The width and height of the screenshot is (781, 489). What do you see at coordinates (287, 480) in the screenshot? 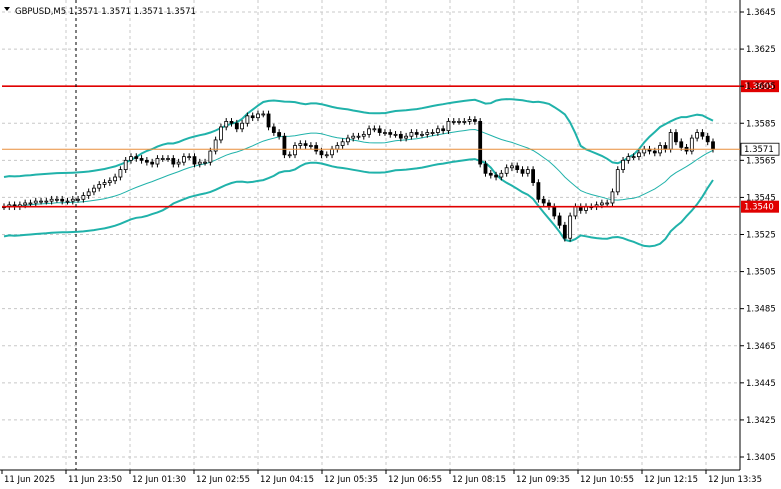
I see `x-tick-label: 12 Jun 04:15` at bounding box center [287, 480].